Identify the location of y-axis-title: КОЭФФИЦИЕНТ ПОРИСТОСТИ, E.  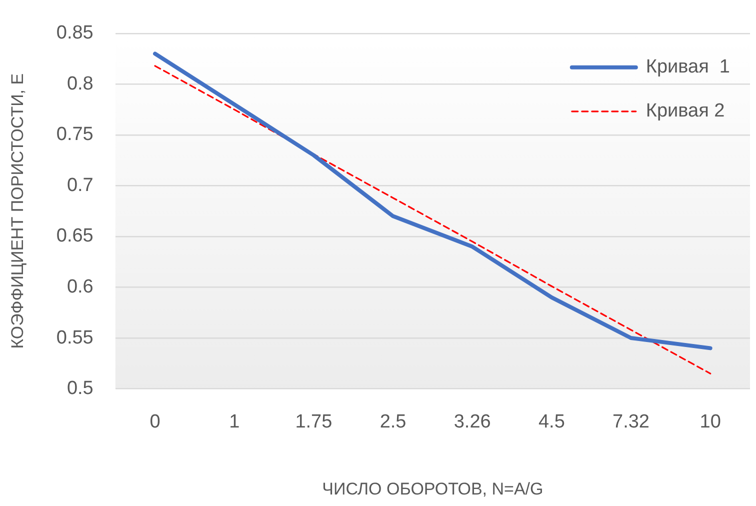
(17, 211).